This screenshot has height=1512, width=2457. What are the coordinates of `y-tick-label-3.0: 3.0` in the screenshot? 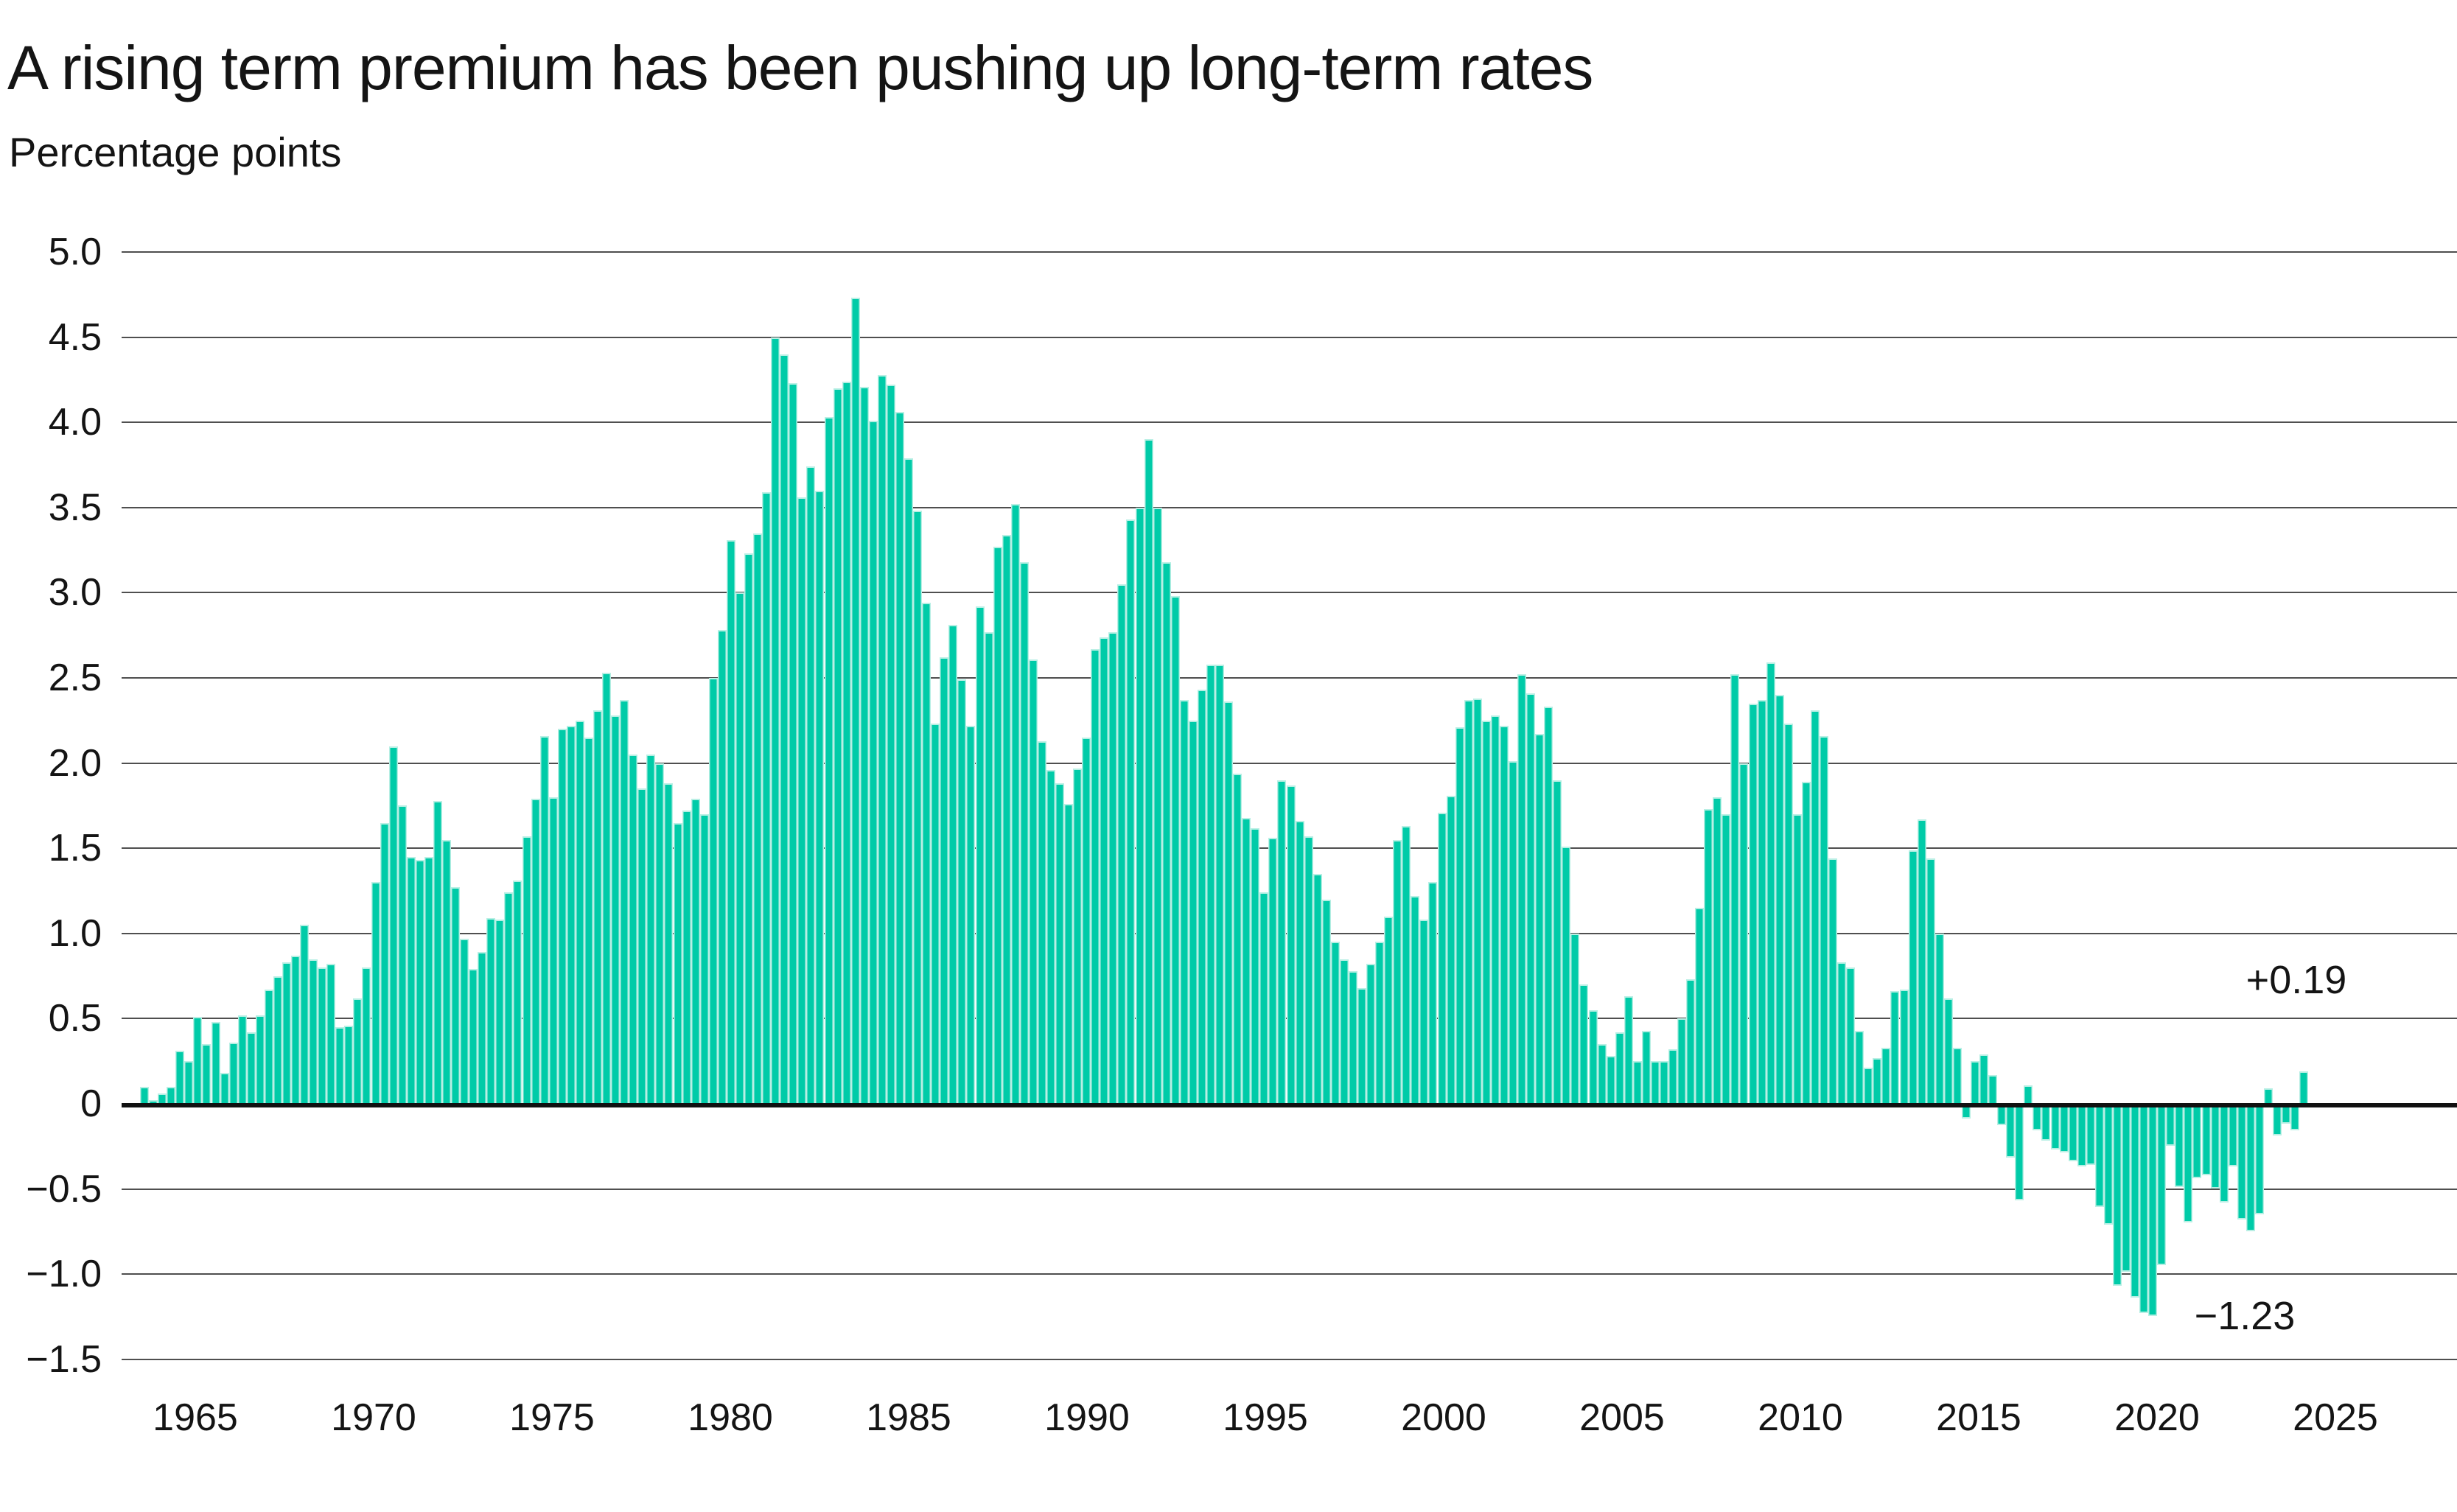 It's located at (75, 593).